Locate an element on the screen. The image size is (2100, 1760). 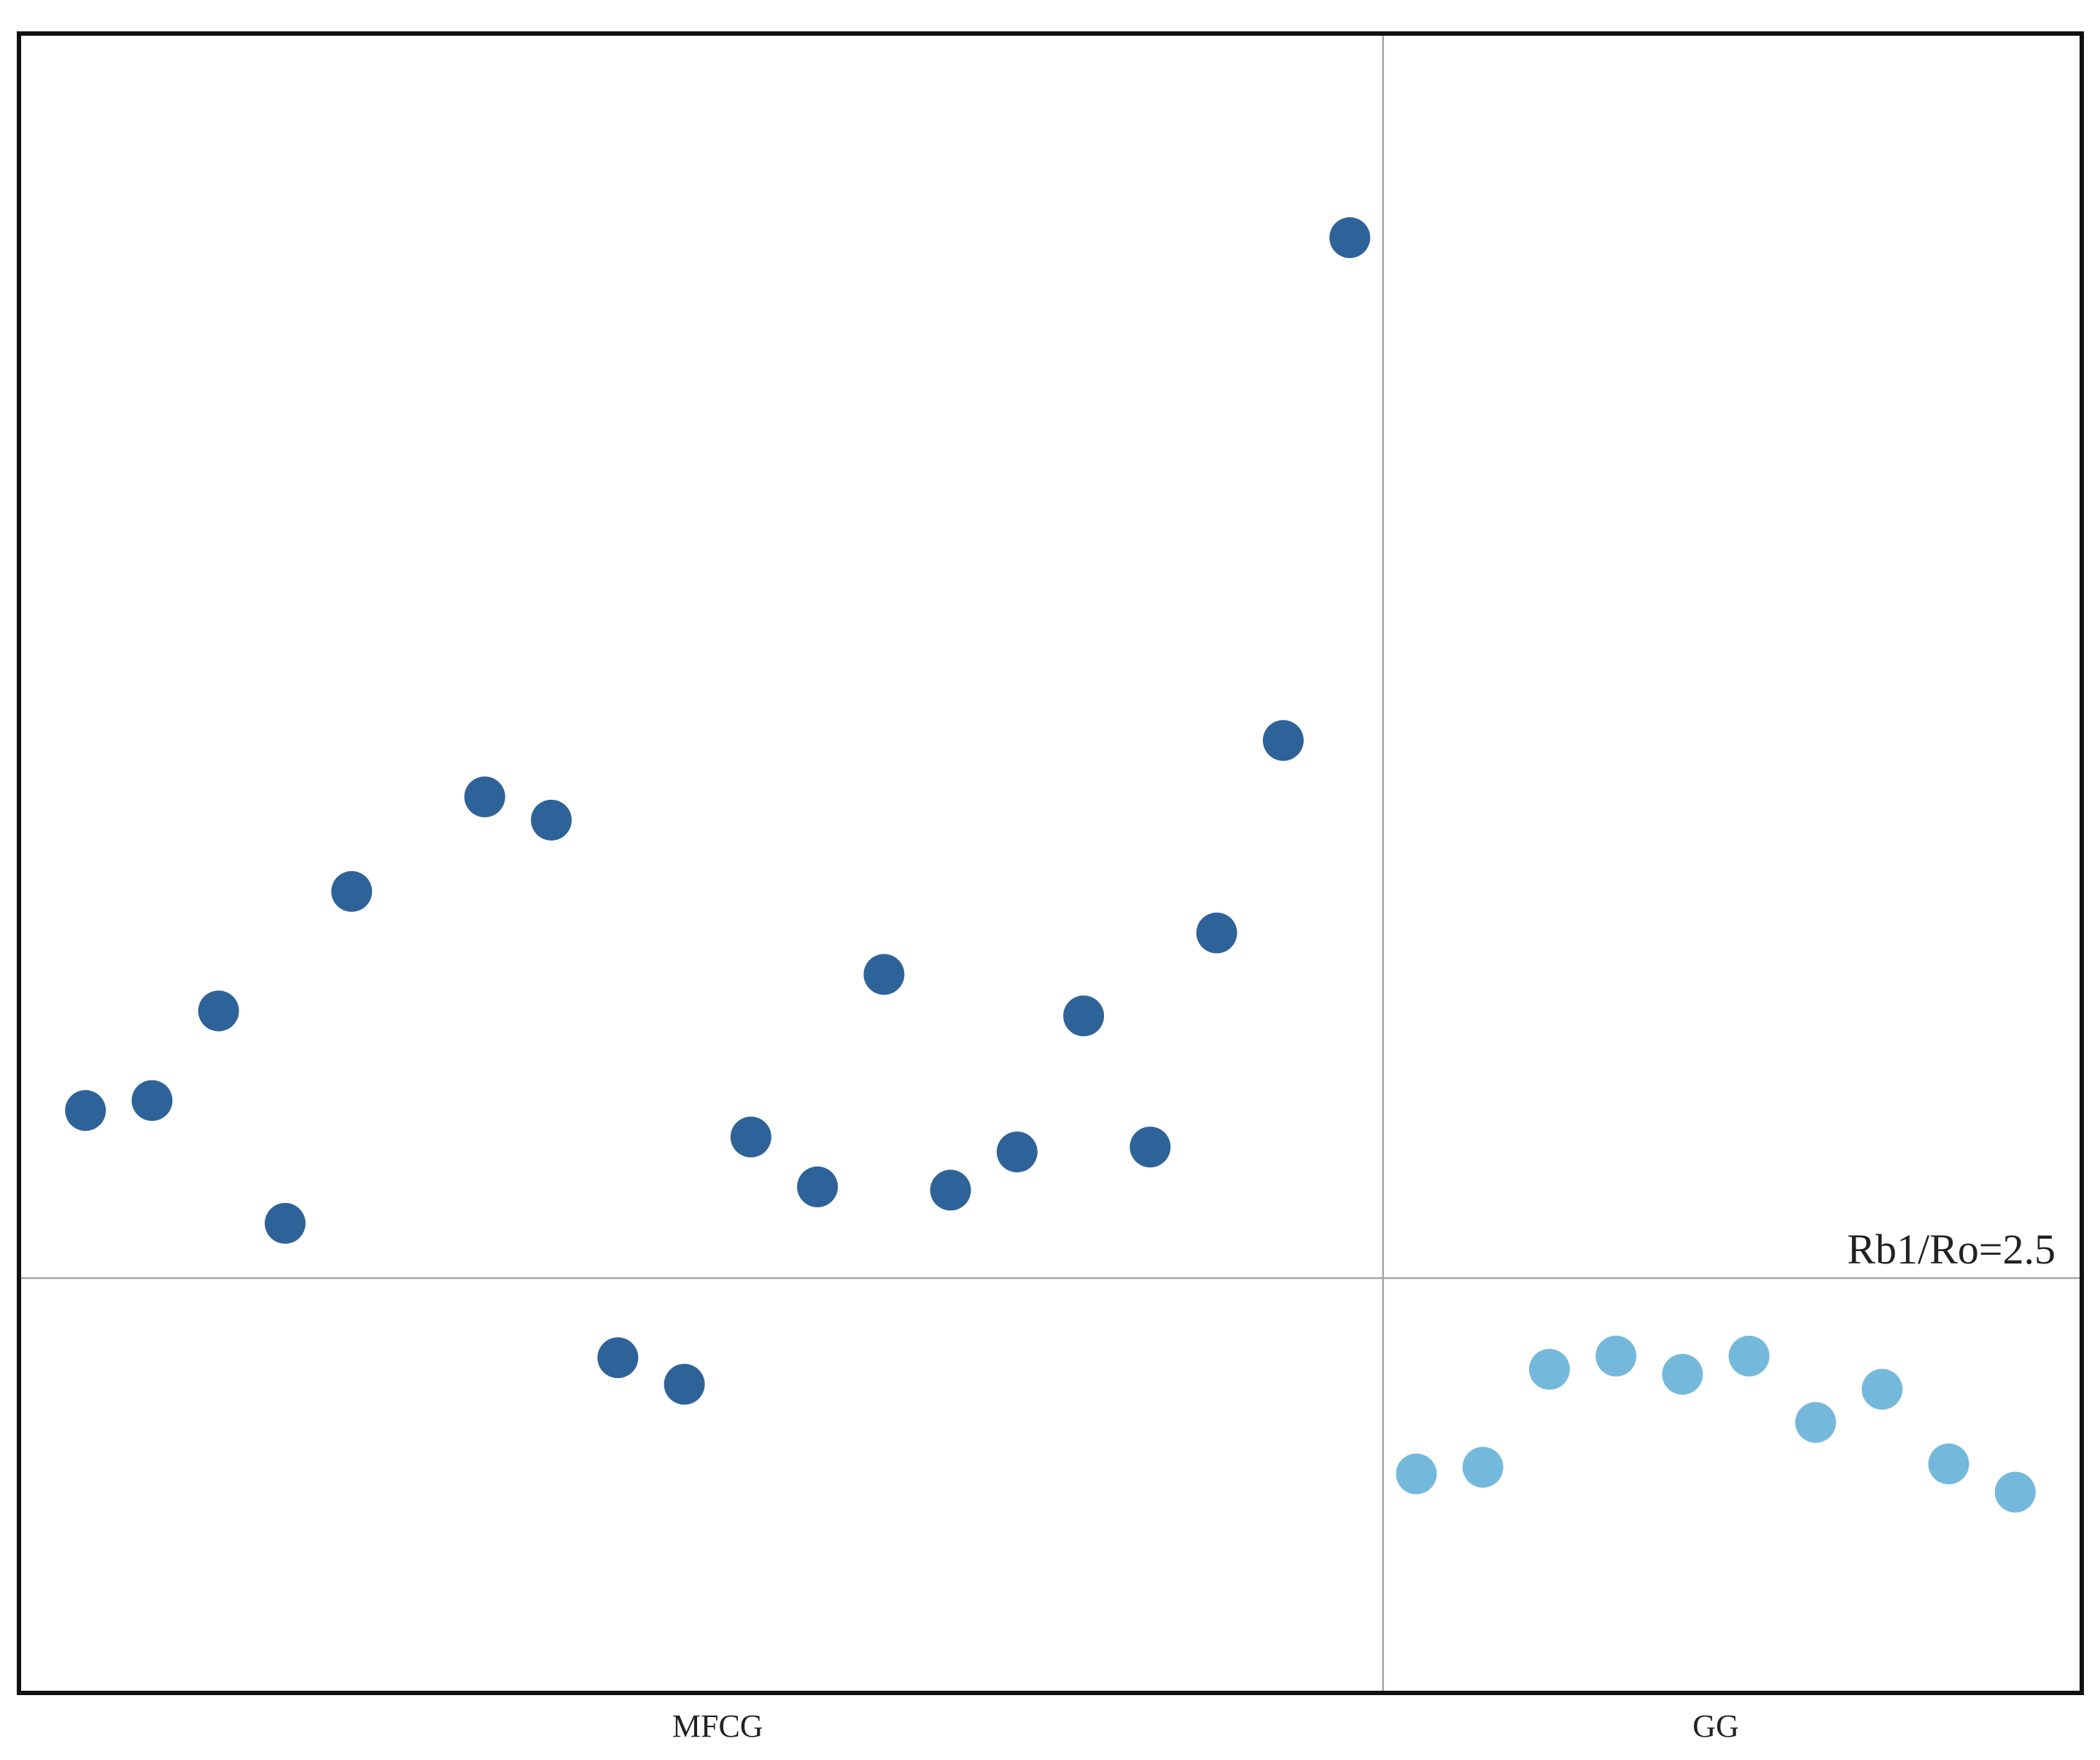
group-label: MFCG is located at coordinates (717, 1726).